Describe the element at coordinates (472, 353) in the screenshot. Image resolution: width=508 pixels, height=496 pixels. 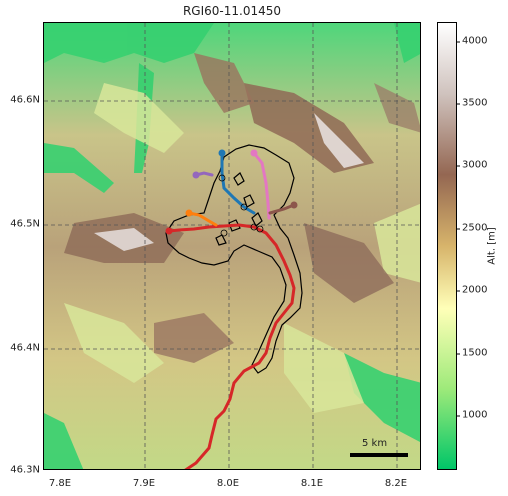
I see `colorbar-tick-label: 1500` at that location.